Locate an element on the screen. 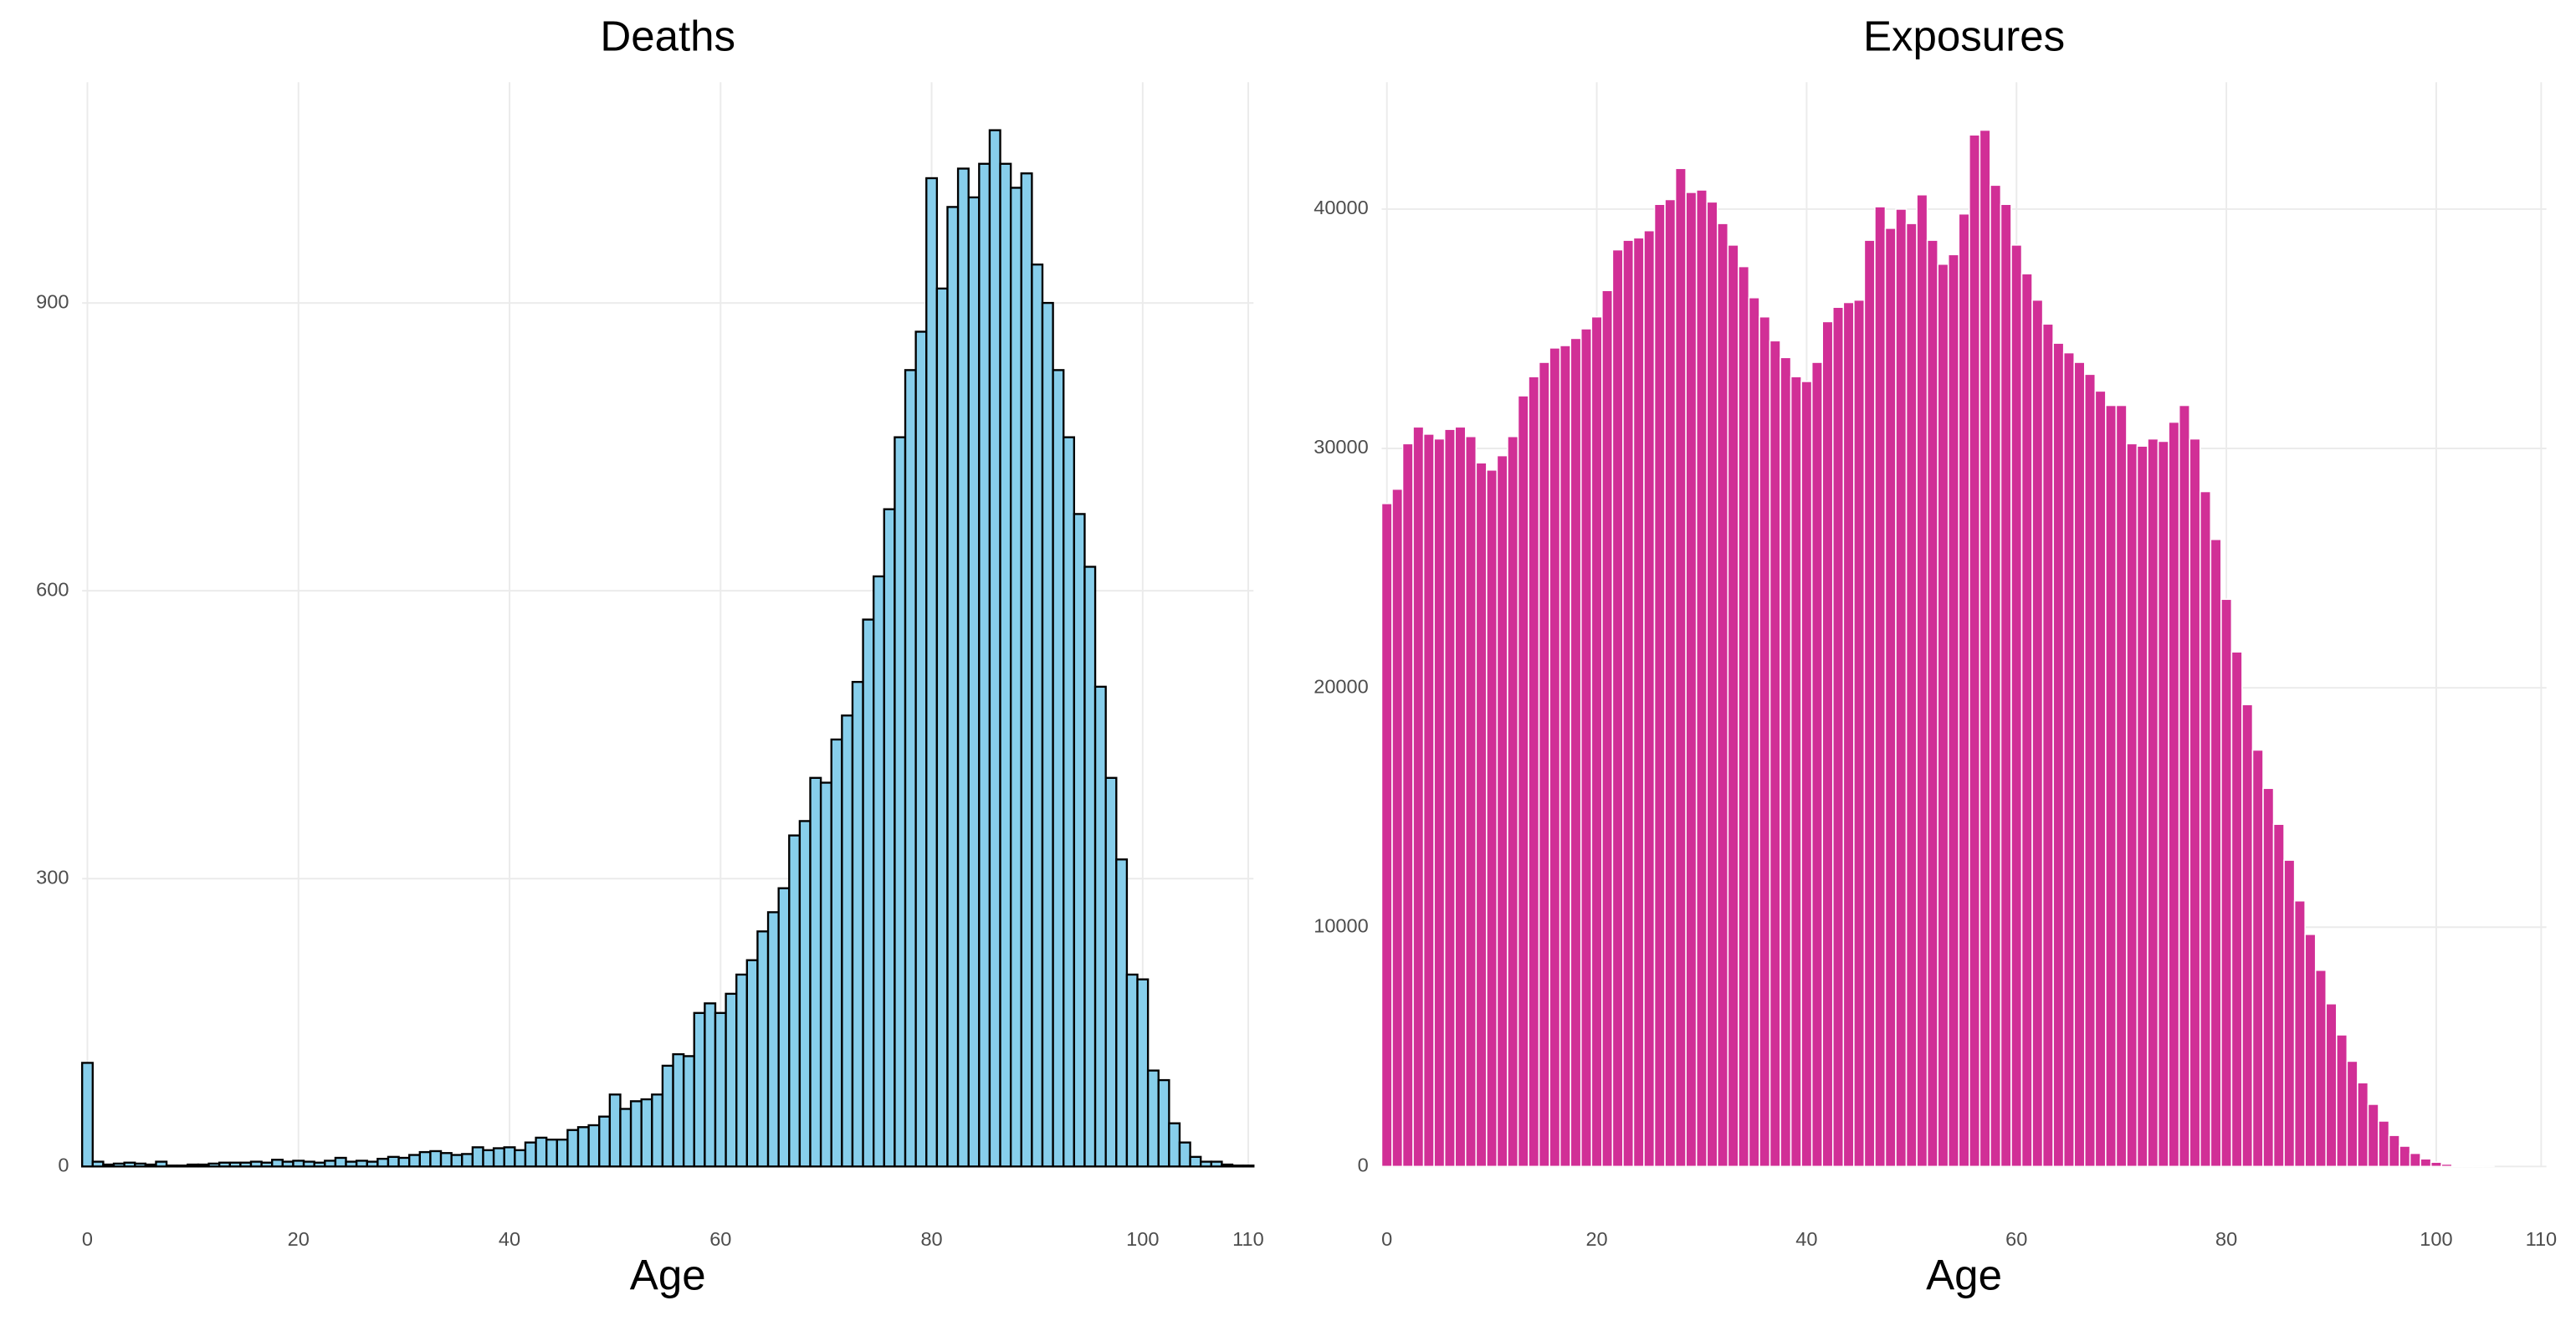  x-tick-label: 20 is located at coordinates (1596, 1239).